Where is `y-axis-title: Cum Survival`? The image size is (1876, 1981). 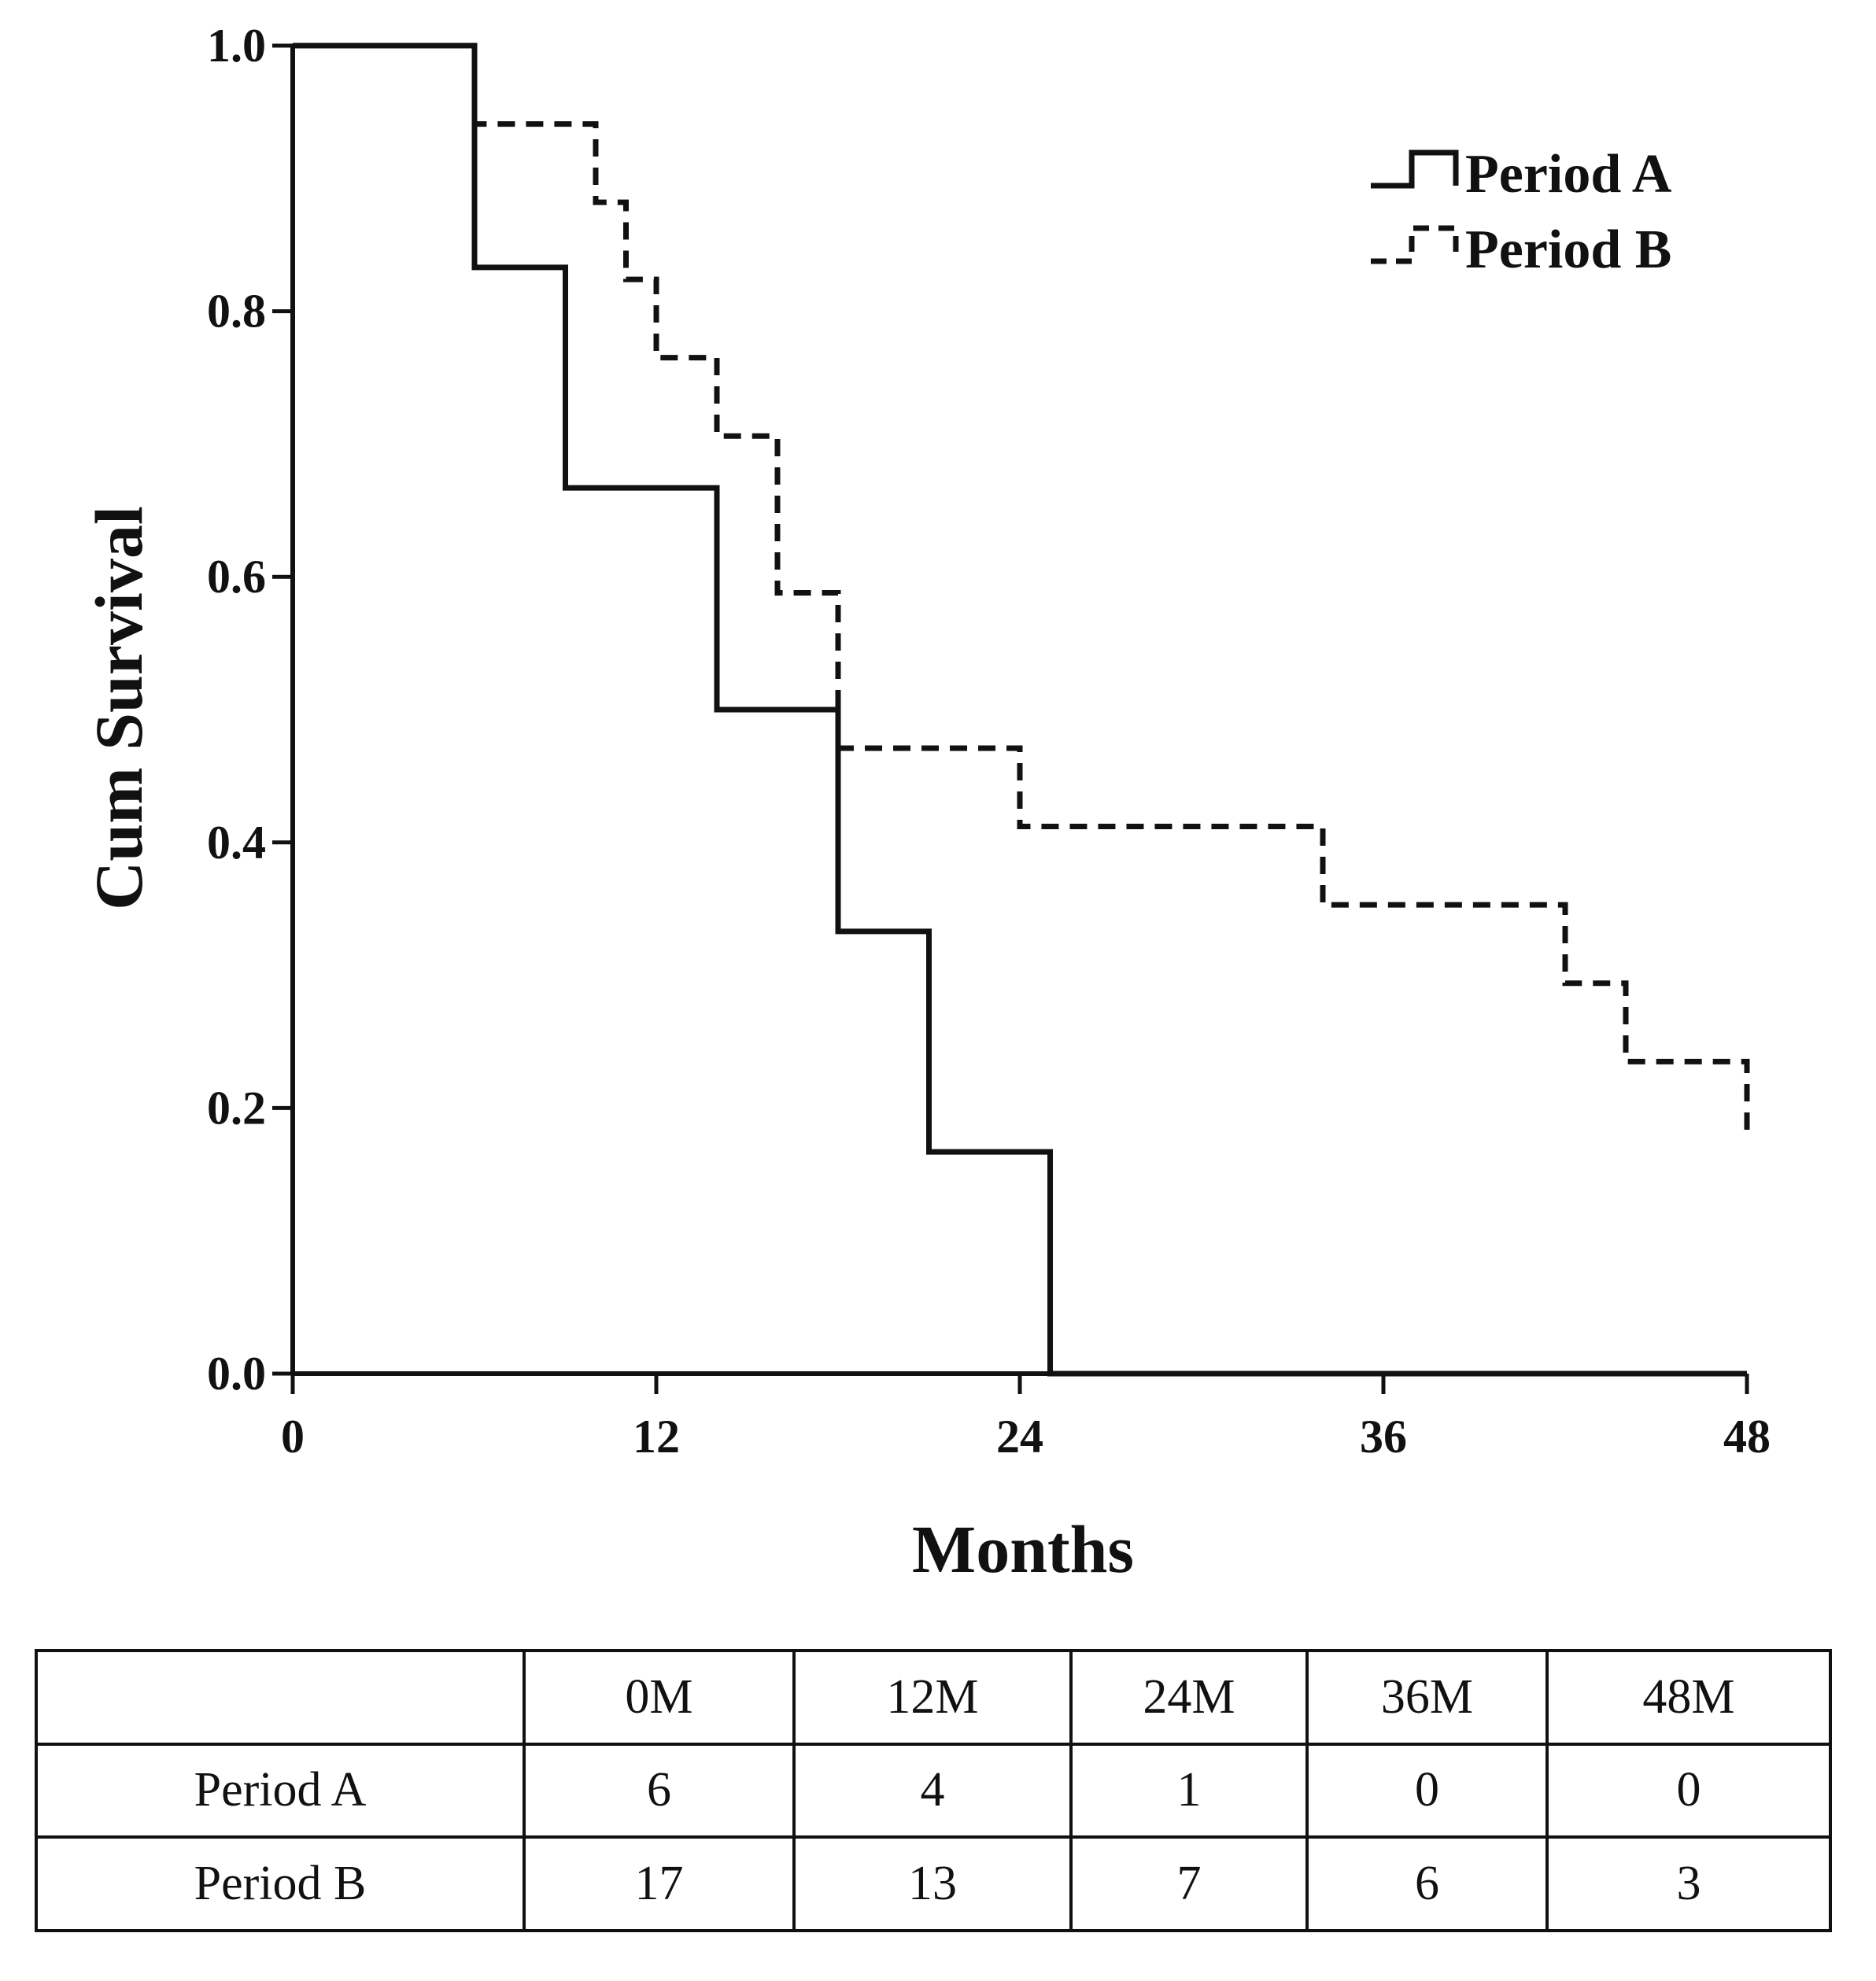 y-axis-title: Cum Survival is located at coordinates (119, 708).